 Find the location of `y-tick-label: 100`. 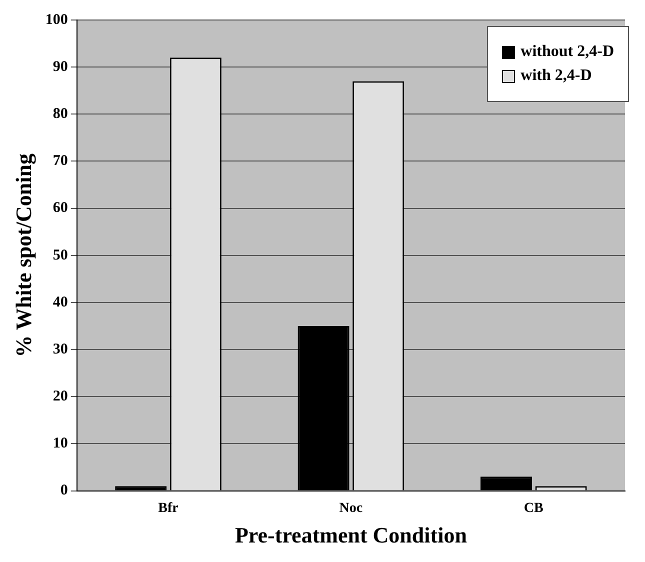

y-tick-label: 100 is located at coordinates (56, 20).